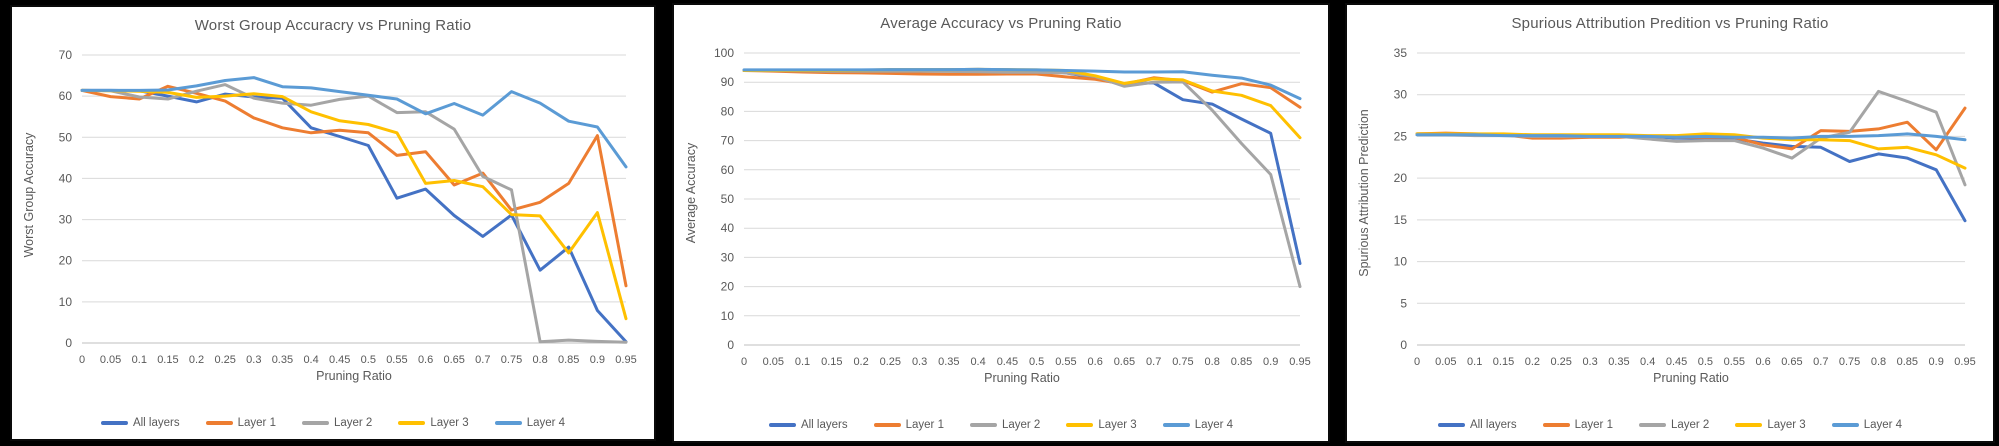  What do you see at coordinates (1618, 362) in the screenshot?
I see `x-tick-label: 0.35` at bounding box center [1618, 362].